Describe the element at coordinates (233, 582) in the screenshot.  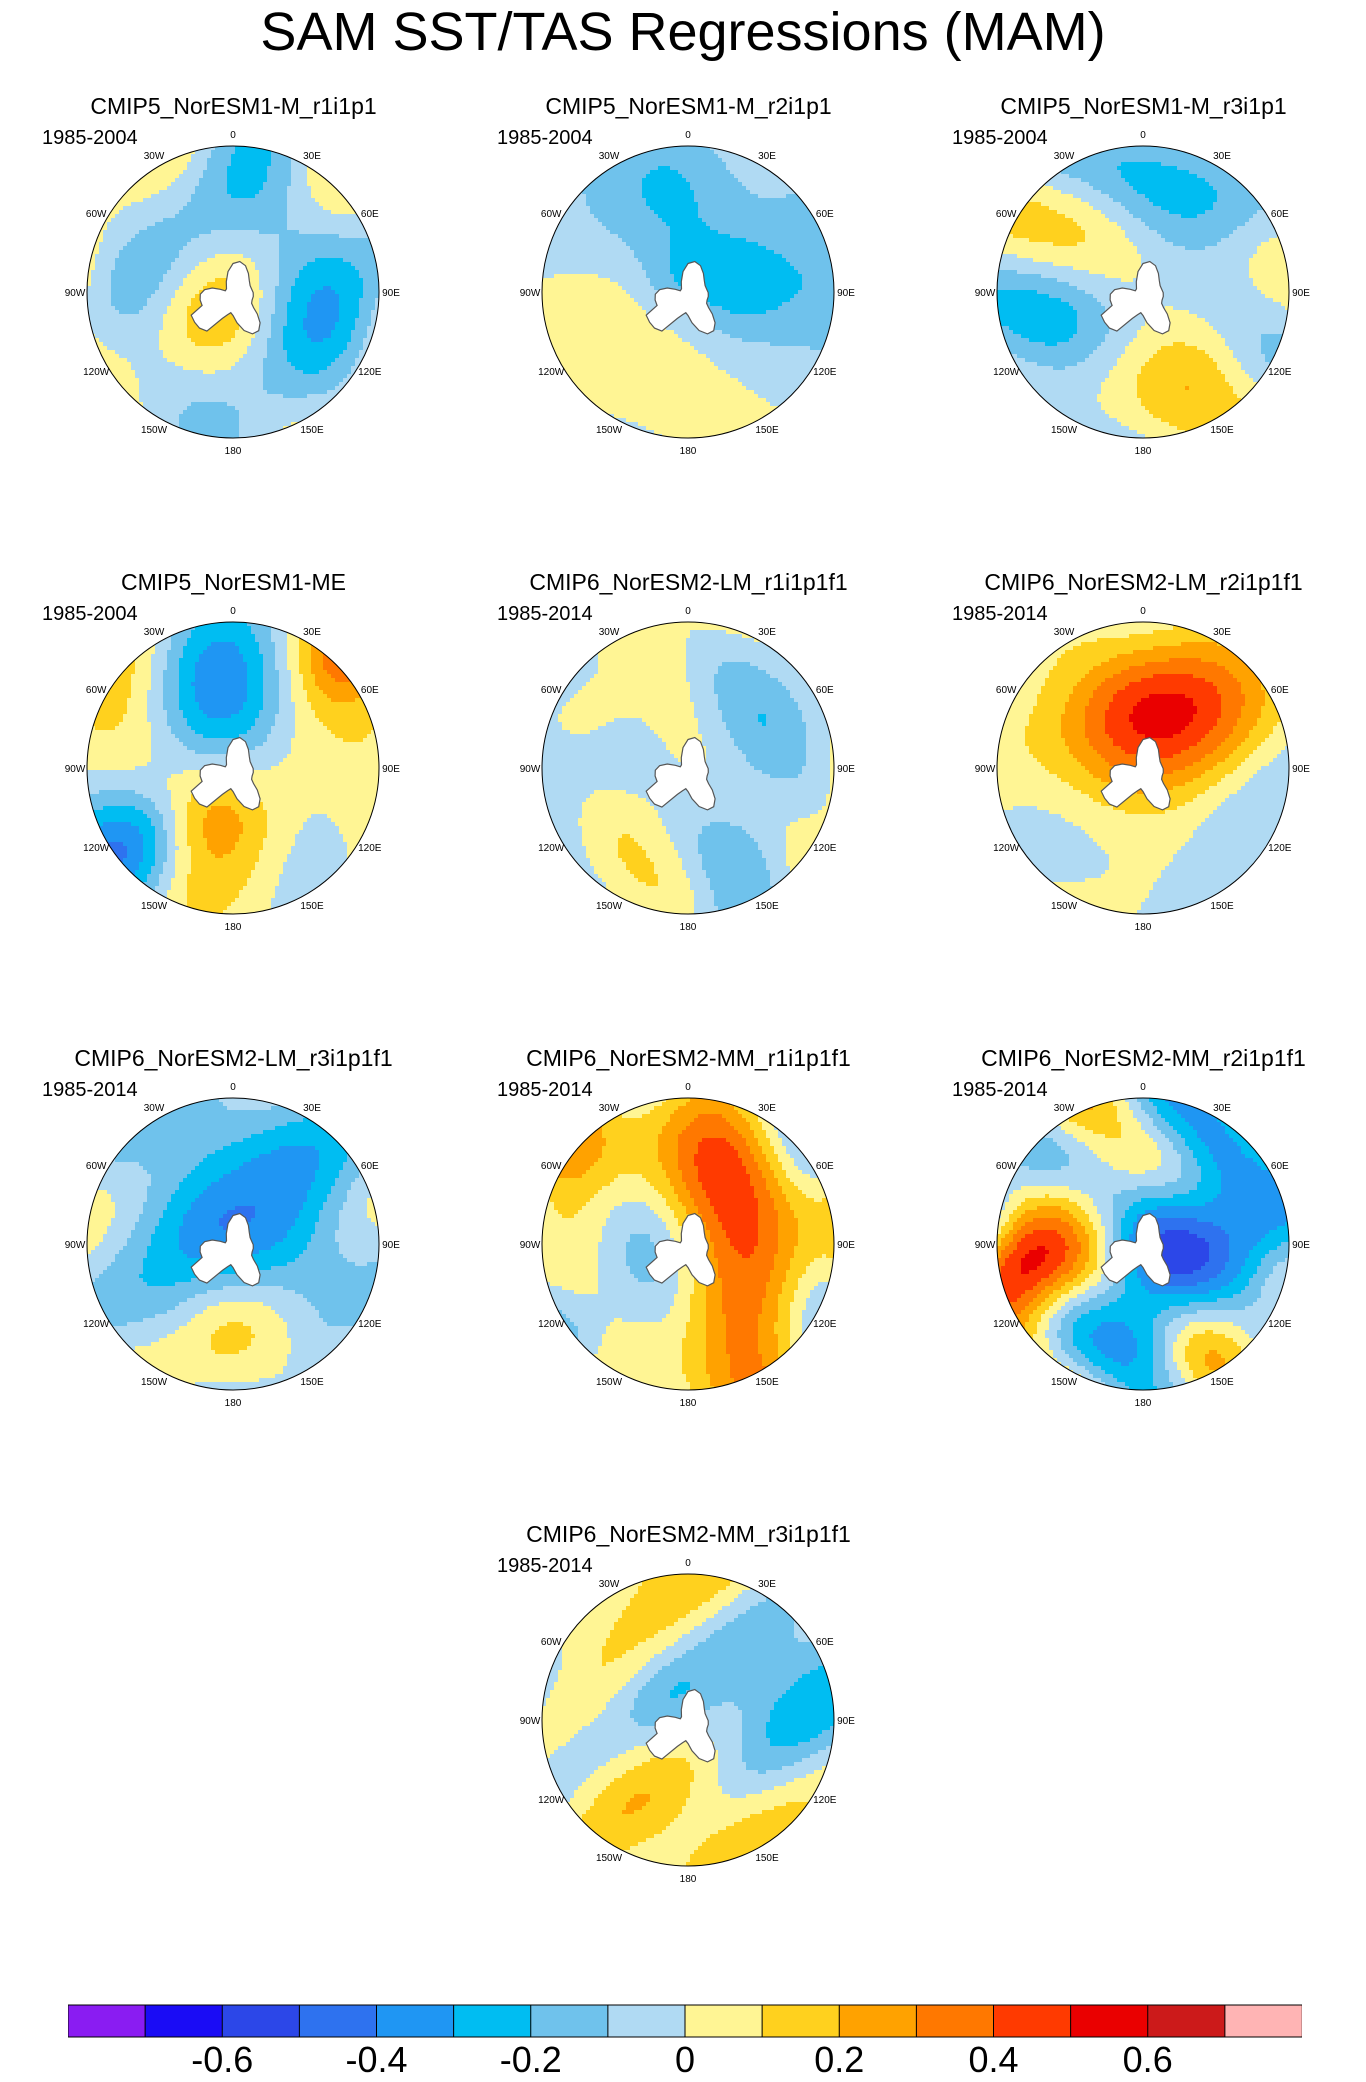
I see `panel-title: CMIP5_NorESM1-ME` at that location.